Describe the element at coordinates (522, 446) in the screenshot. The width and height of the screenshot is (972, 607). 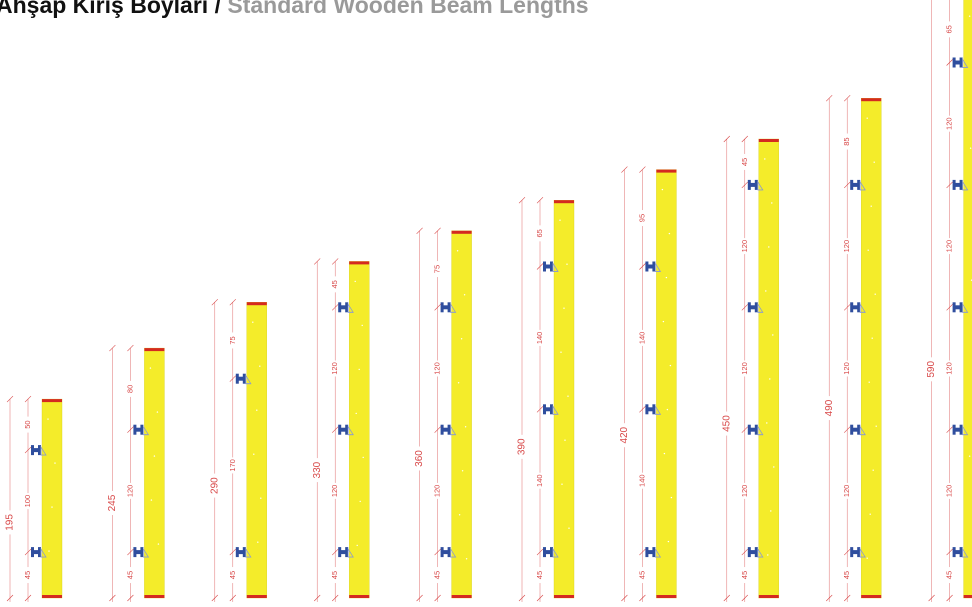
I see `total-length-label: 390` at that location.